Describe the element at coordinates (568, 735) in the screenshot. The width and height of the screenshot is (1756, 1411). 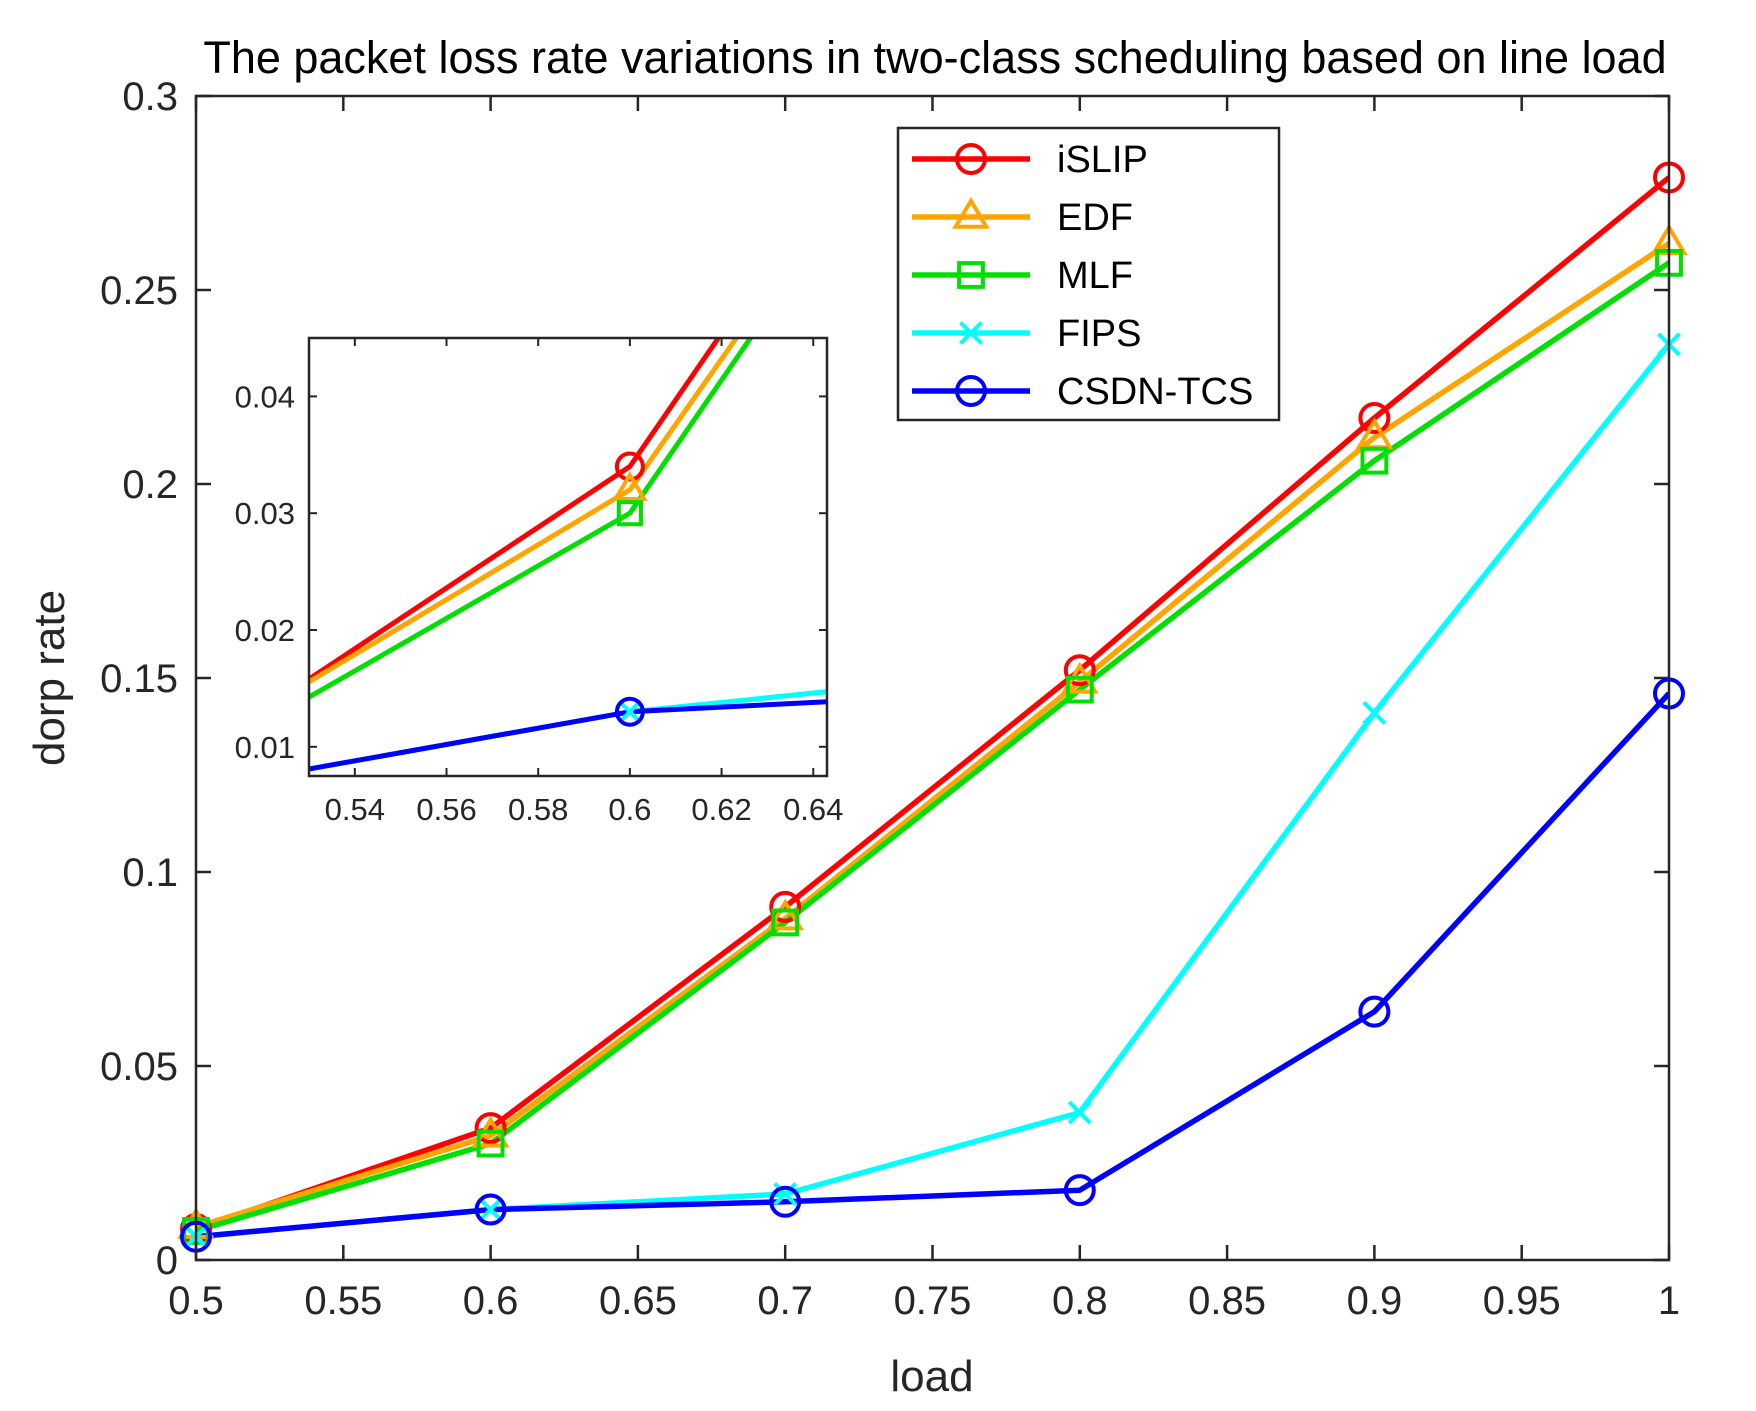
I see `inset-series-line-csdn-tcs` at that location.